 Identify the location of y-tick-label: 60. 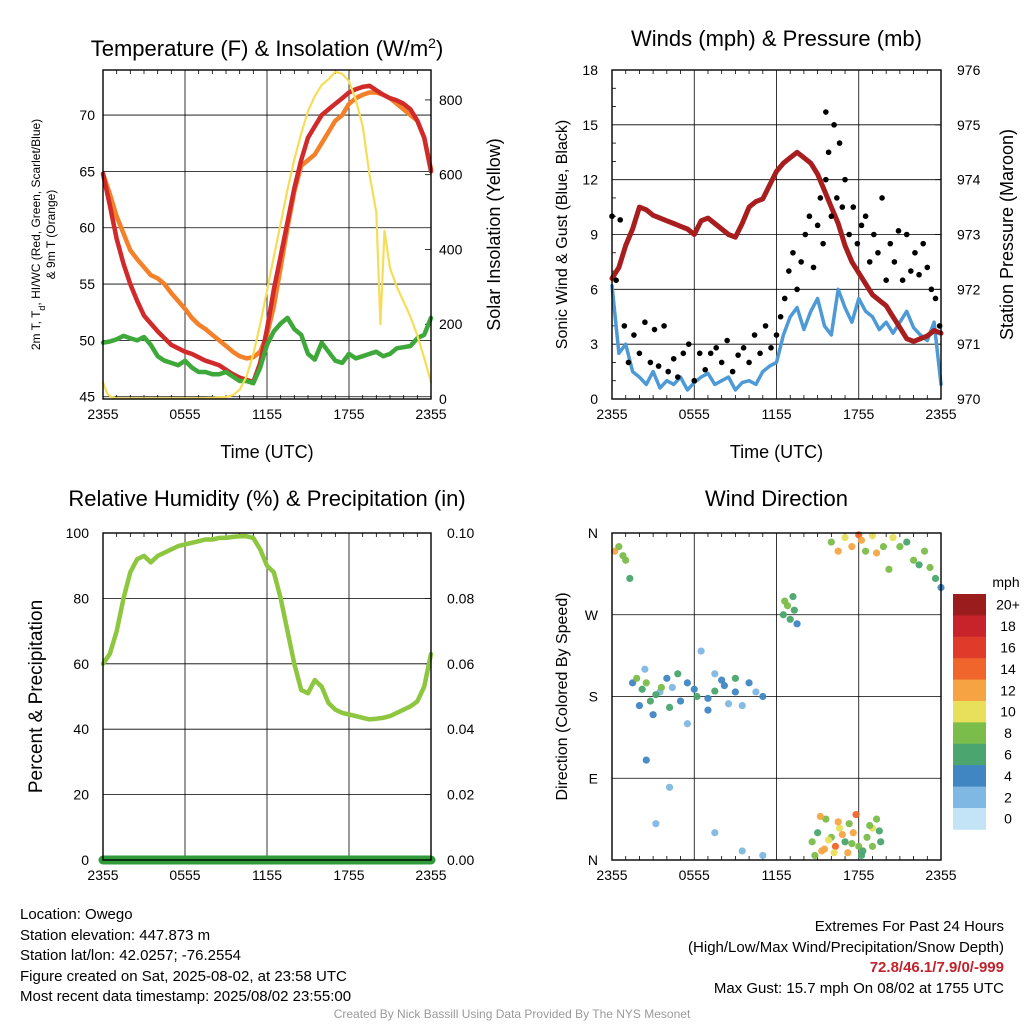
(81, 664).